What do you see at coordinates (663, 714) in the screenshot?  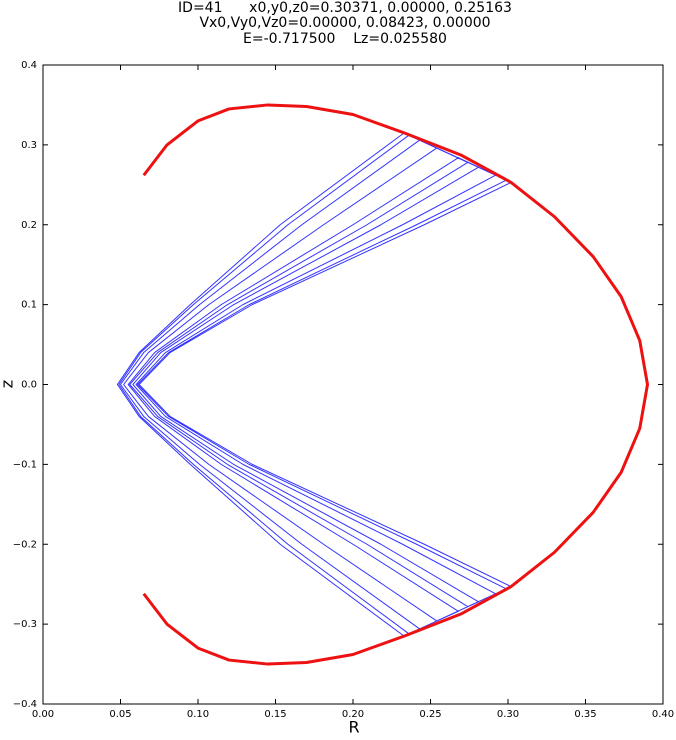 I see `x-tick-label: 0.40` at bounding box center [663, 714].